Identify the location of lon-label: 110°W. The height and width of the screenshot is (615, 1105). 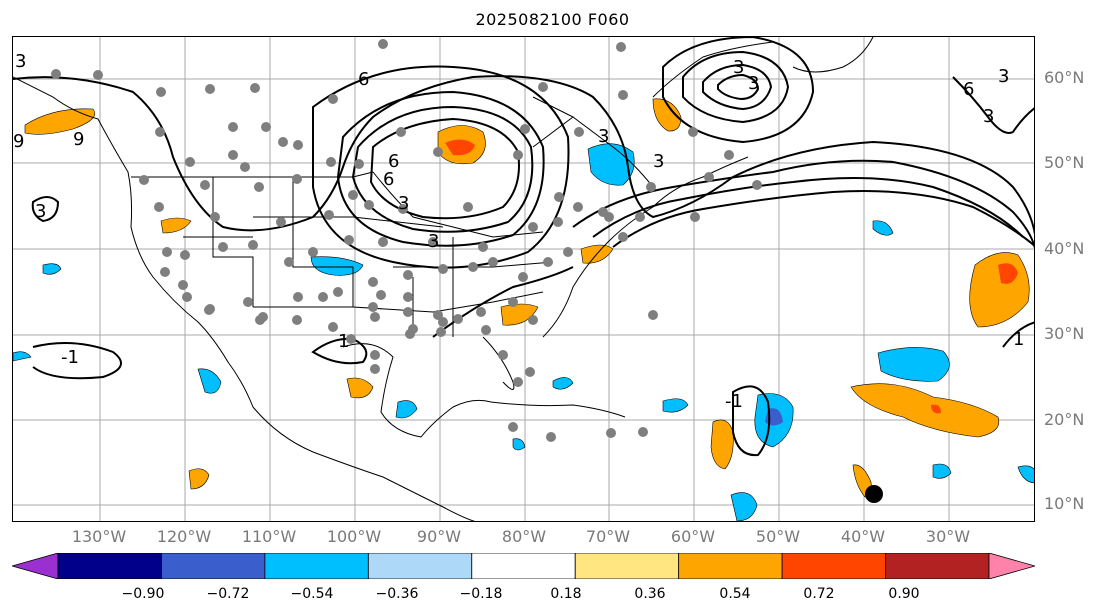
(269, 536).